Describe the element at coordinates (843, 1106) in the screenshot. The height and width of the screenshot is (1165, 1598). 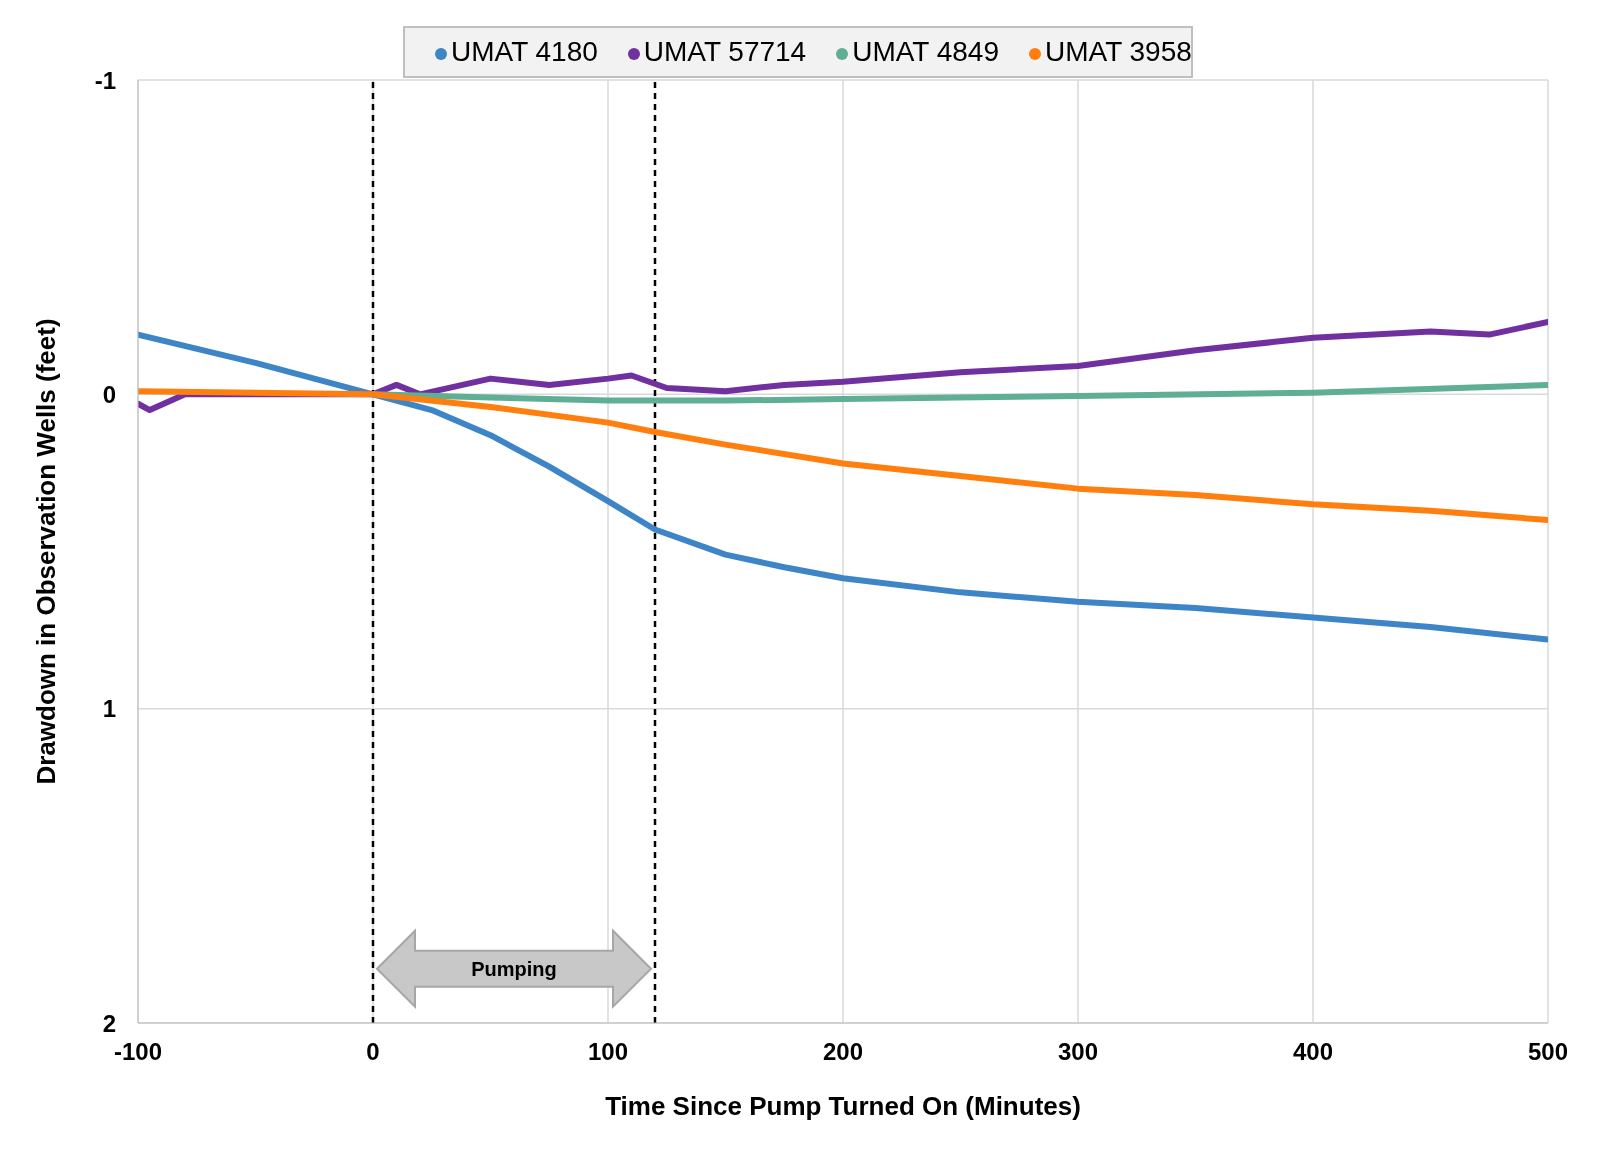
I see `x-axis-title: Time Since Pump Turned On (Minutes)` at that location.